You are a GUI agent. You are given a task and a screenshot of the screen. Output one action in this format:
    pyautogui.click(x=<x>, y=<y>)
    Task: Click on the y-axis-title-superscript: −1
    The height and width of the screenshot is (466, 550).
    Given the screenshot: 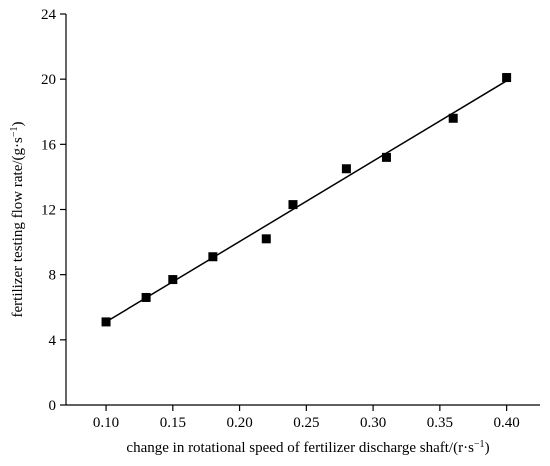 What is the action you would take?
    pyautogui.click(x=14, y=132)
    